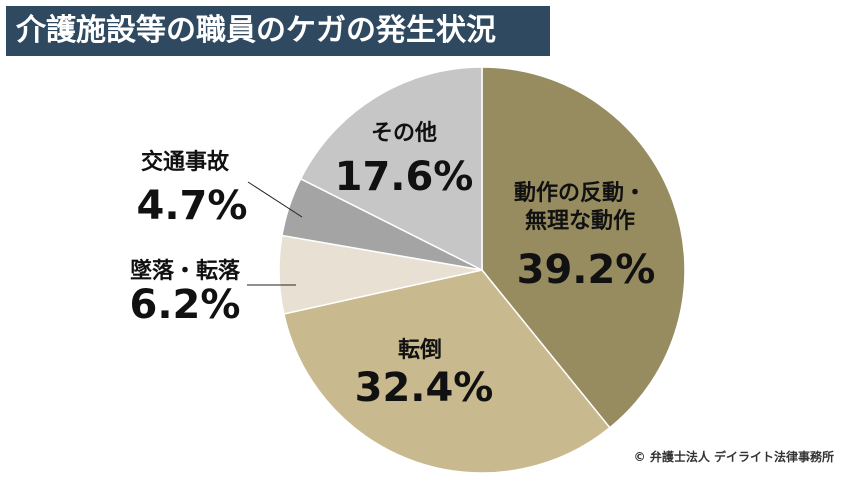 The image size is (850, 482). What do you see at coordinates (733, 457) in the screenshot?
I see `copyright-credit: © 弁護士法人 デイライト法律事務所` at bounding box center [733, 457].